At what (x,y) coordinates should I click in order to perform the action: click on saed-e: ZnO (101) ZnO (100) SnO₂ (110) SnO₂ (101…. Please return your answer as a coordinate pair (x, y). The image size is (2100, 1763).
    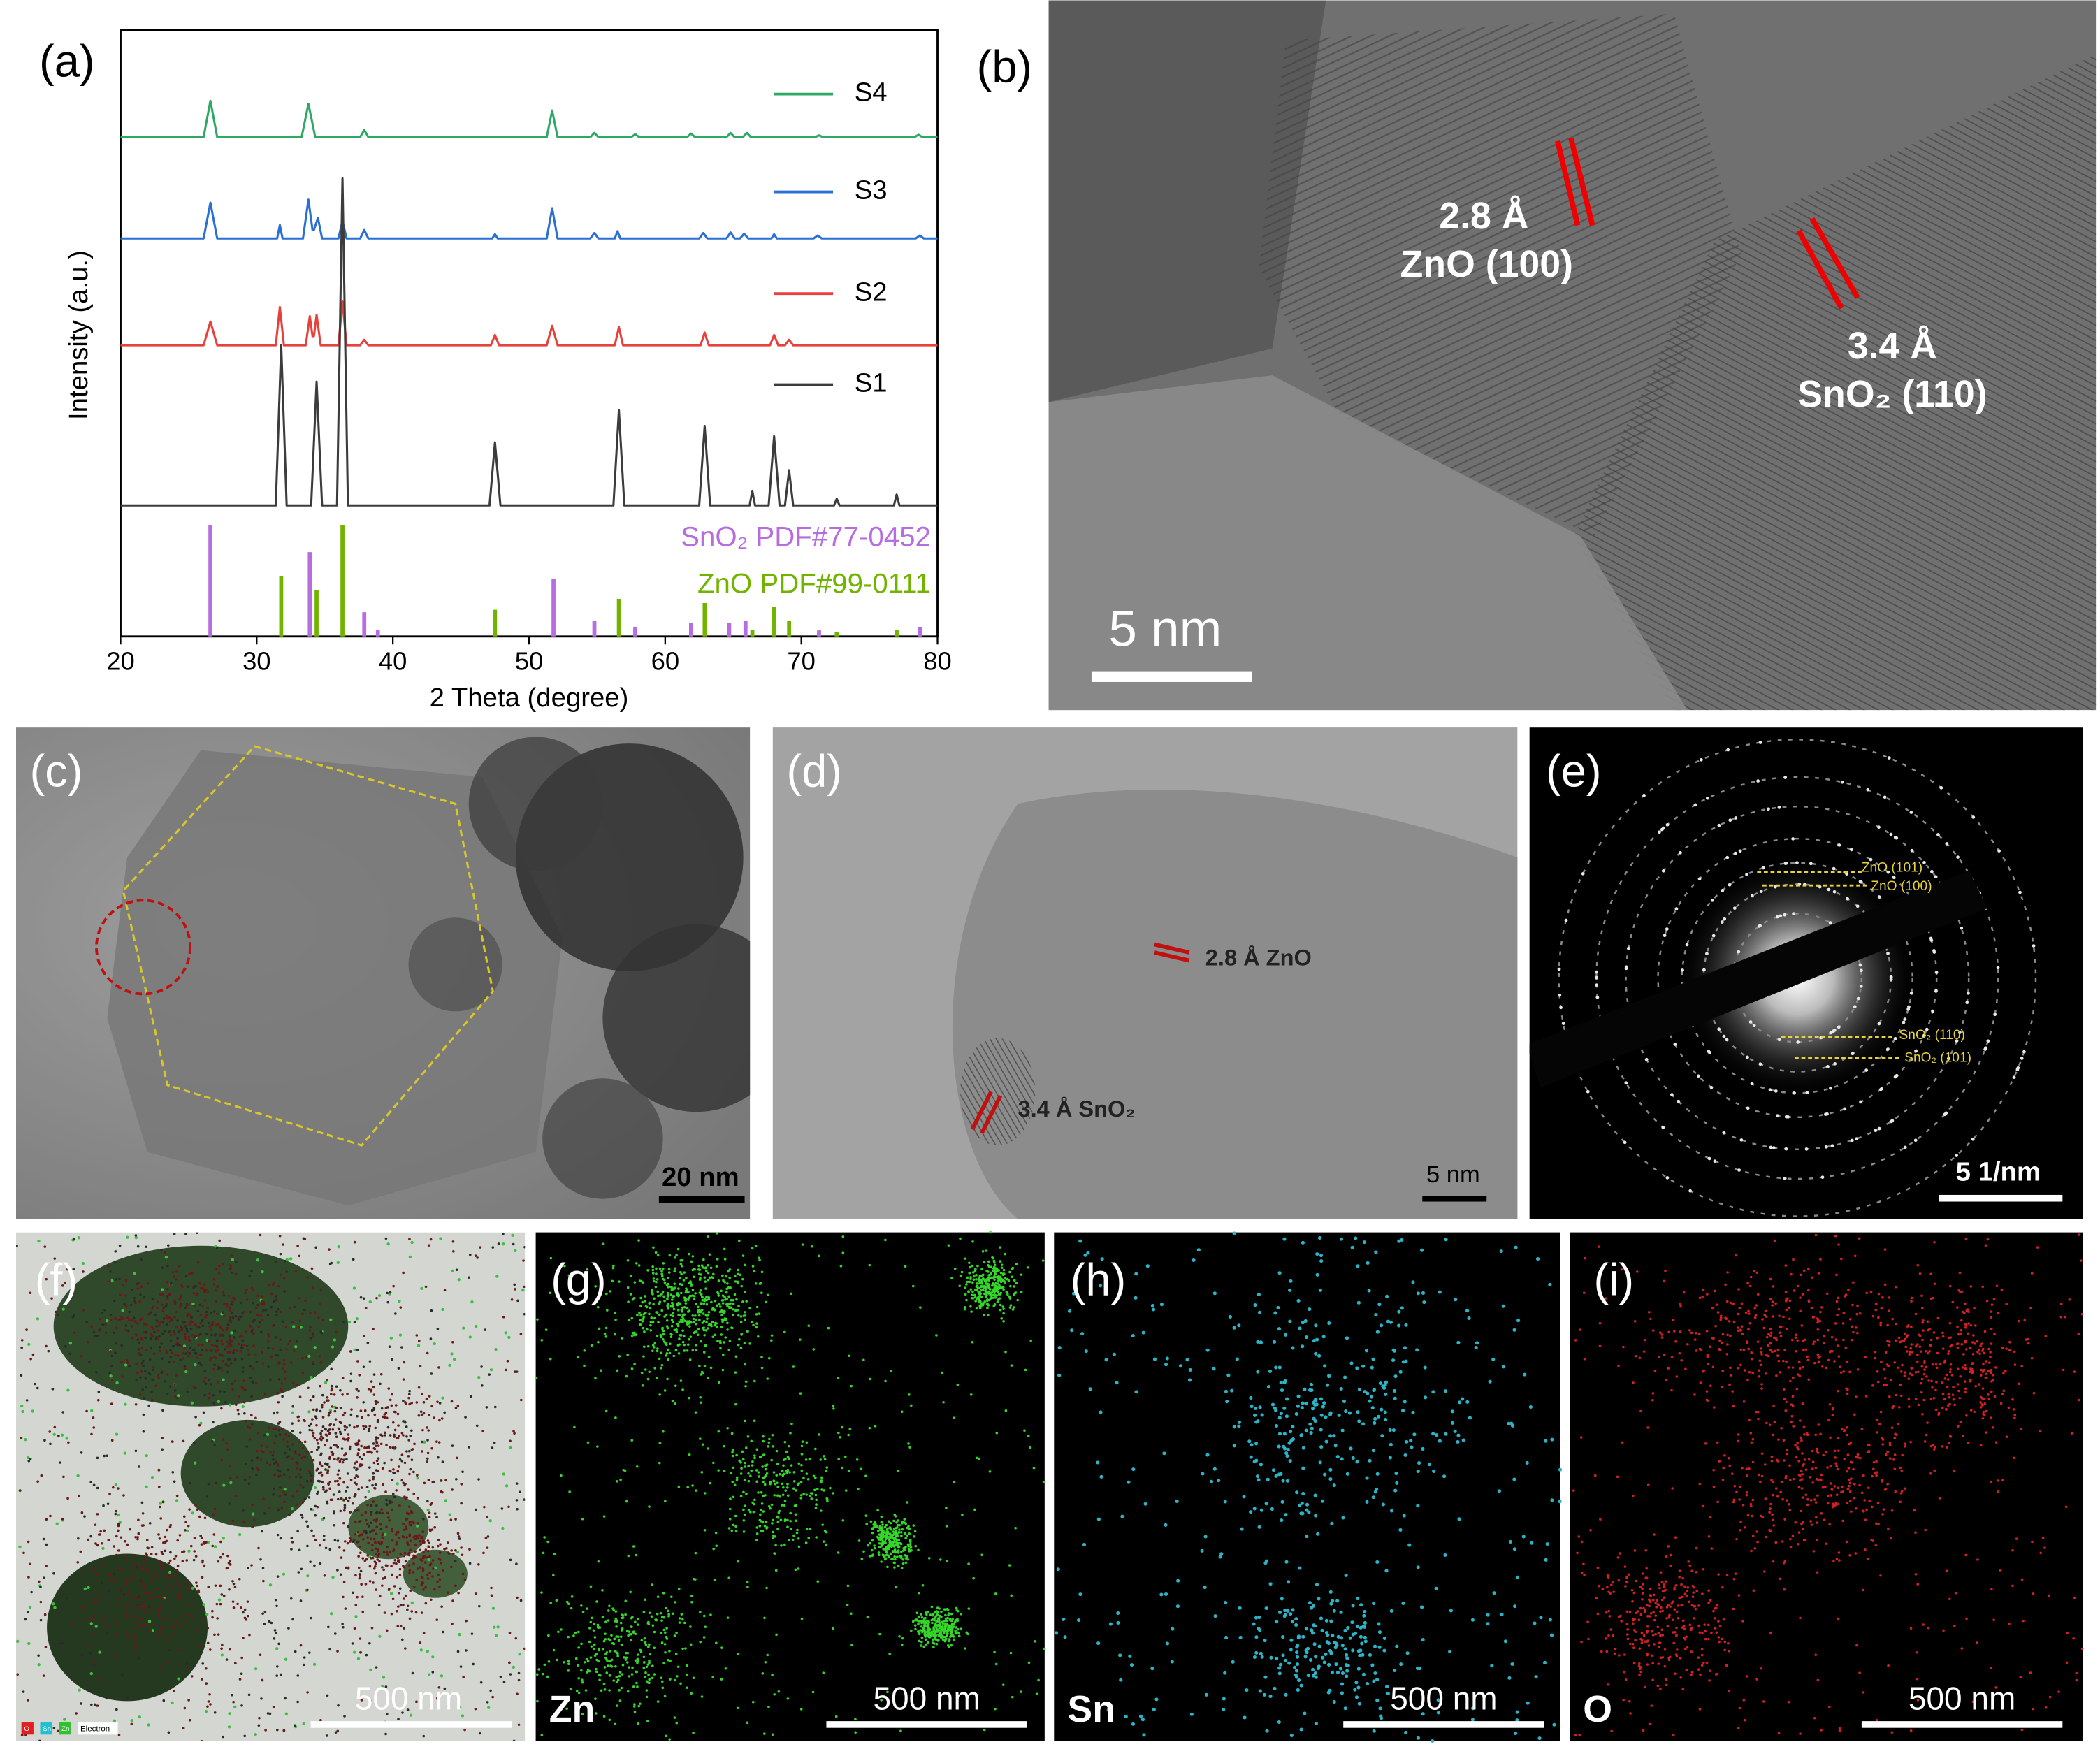
    Looking at the image, I should click on (1806, 973).